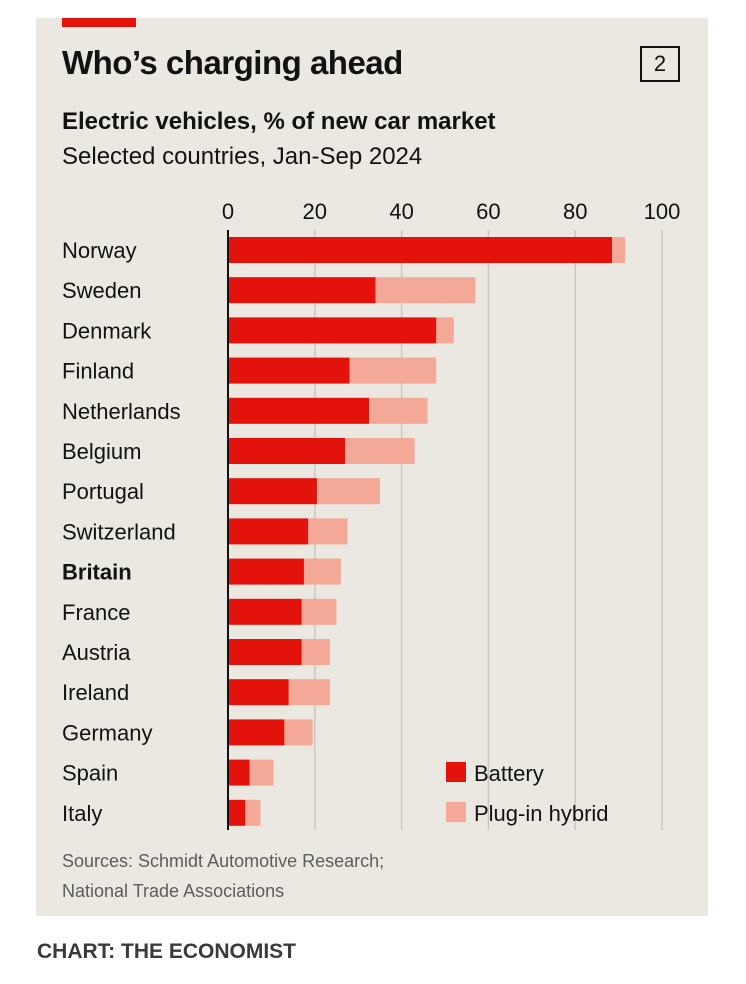  Describe the element at coordinates (173, 891) in the screenshot. I see `source-line-2: National Trade Associations` at that location.